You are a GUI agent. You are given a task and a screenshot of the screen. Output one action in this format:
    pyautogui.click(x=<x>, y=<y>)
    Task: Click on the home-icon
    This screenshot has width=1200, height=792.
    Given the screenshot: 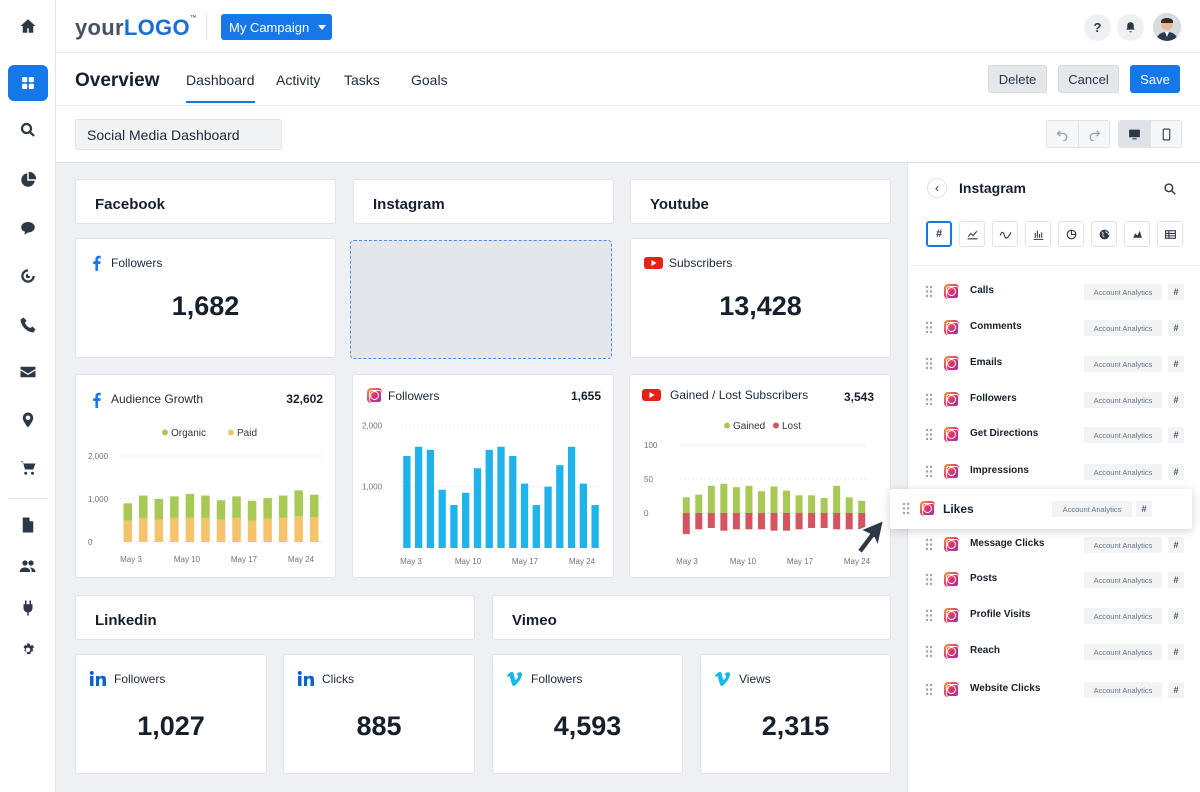 What is the action you would take?
    pyautogui.click(x=28, y=26)
    